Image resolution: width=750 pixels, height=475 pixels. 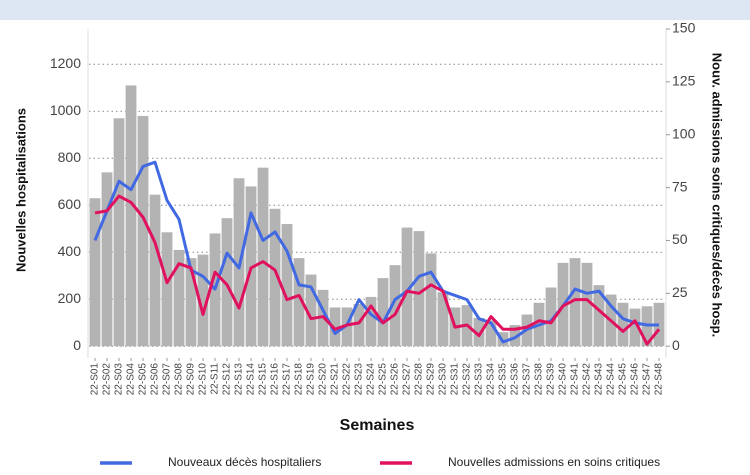 What do you see at coordinates (684, 133) in the screenshot?
I see `y2-tick-label: 100` at bounding box center [684, 133].